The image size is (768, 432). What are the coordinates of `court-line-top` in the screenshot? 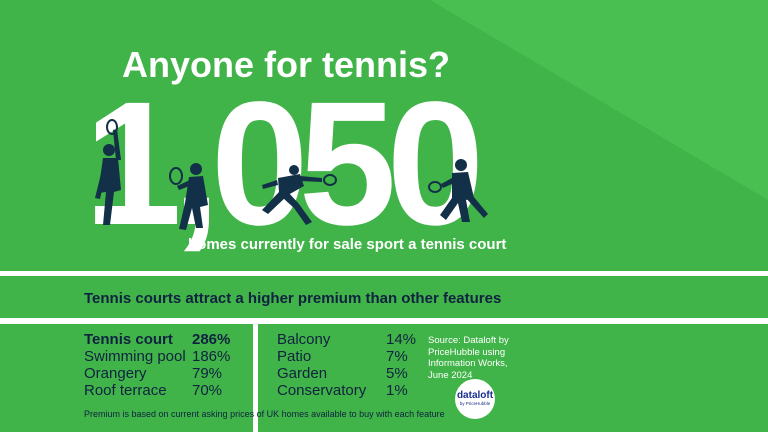 It's located at (384, 273).